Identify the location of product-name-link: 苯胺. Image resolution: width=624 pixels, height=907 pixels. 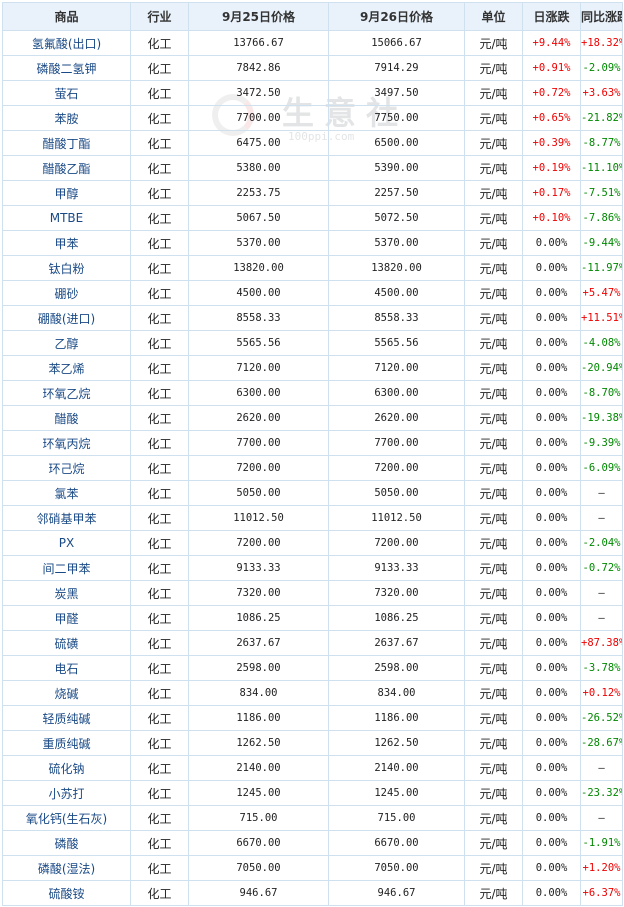
(66, 118).